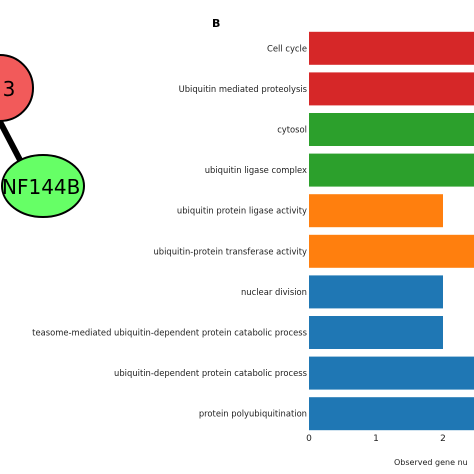  I want to click on category-label-5: ubiquitin protein ligase activity, so click(242, 211).